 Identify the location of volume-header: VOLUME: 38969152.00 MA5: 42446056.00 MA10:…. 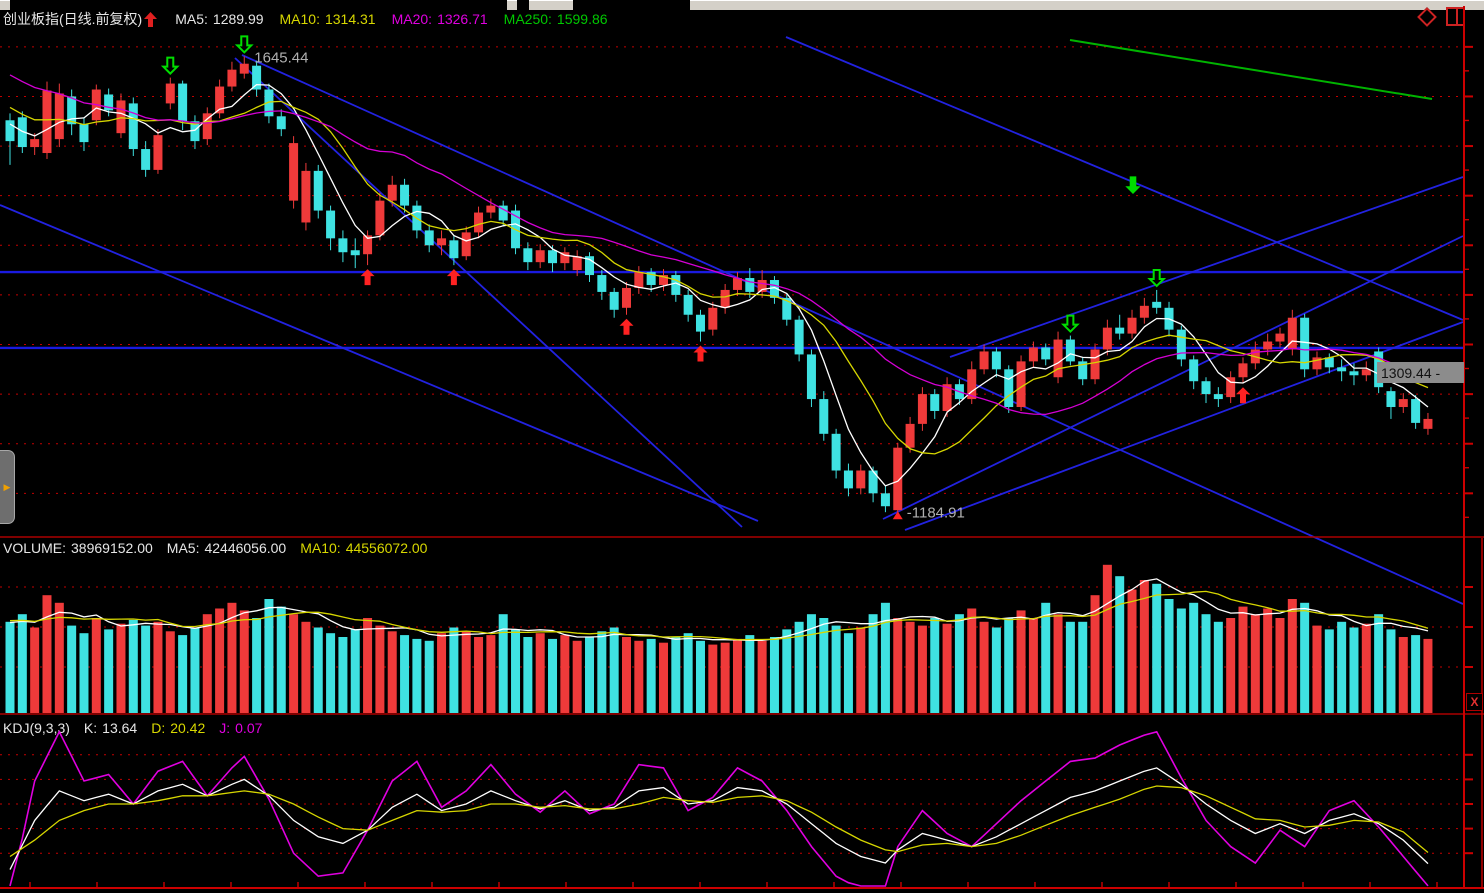
(215, 548).